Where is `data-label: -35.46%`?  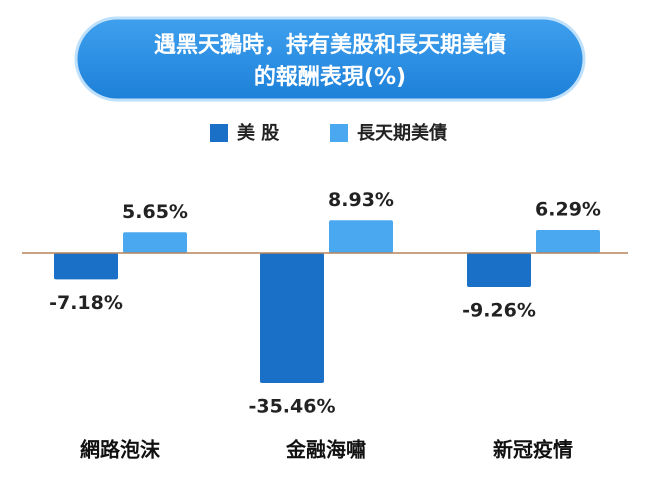 data-label: -35.46% is located at coordinates (291, 407).